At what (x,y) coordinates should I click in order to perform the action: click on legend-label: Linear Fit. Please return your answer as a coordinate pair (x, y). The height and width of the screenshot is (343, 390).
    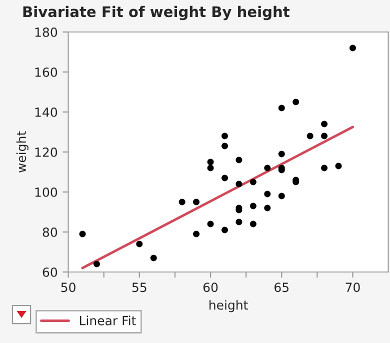
    Looking at the image, I should click on (108, 321).